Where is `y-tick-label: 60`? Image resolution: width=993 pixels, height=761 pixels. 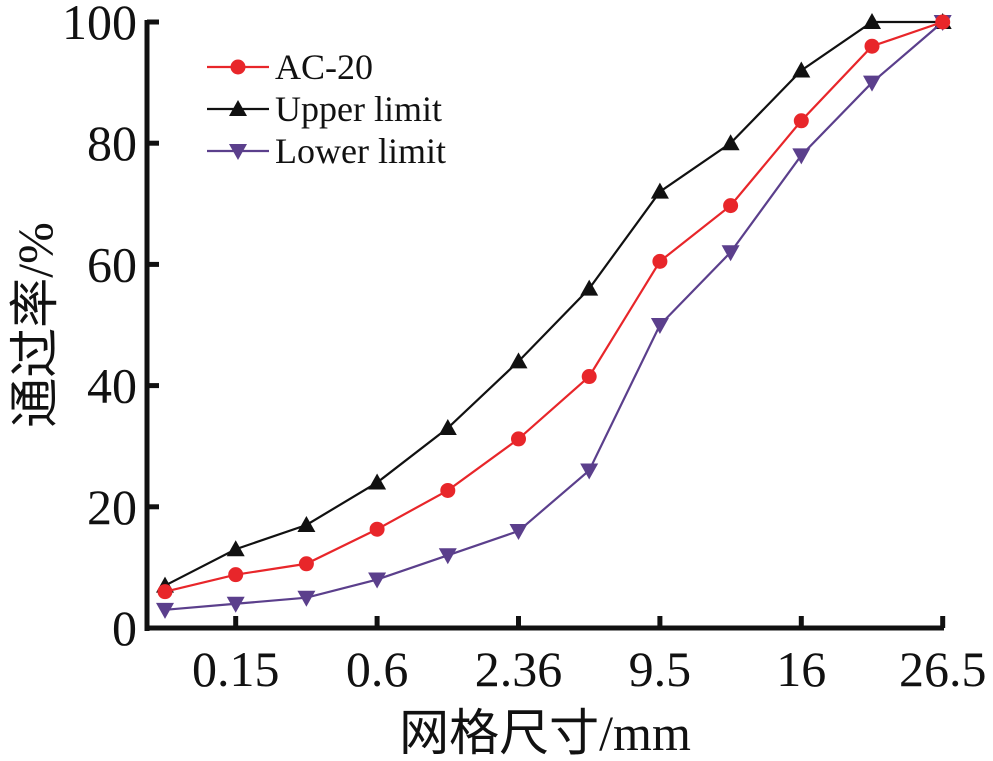 y-tick-label: 60 is located at coordinates (112, 264).